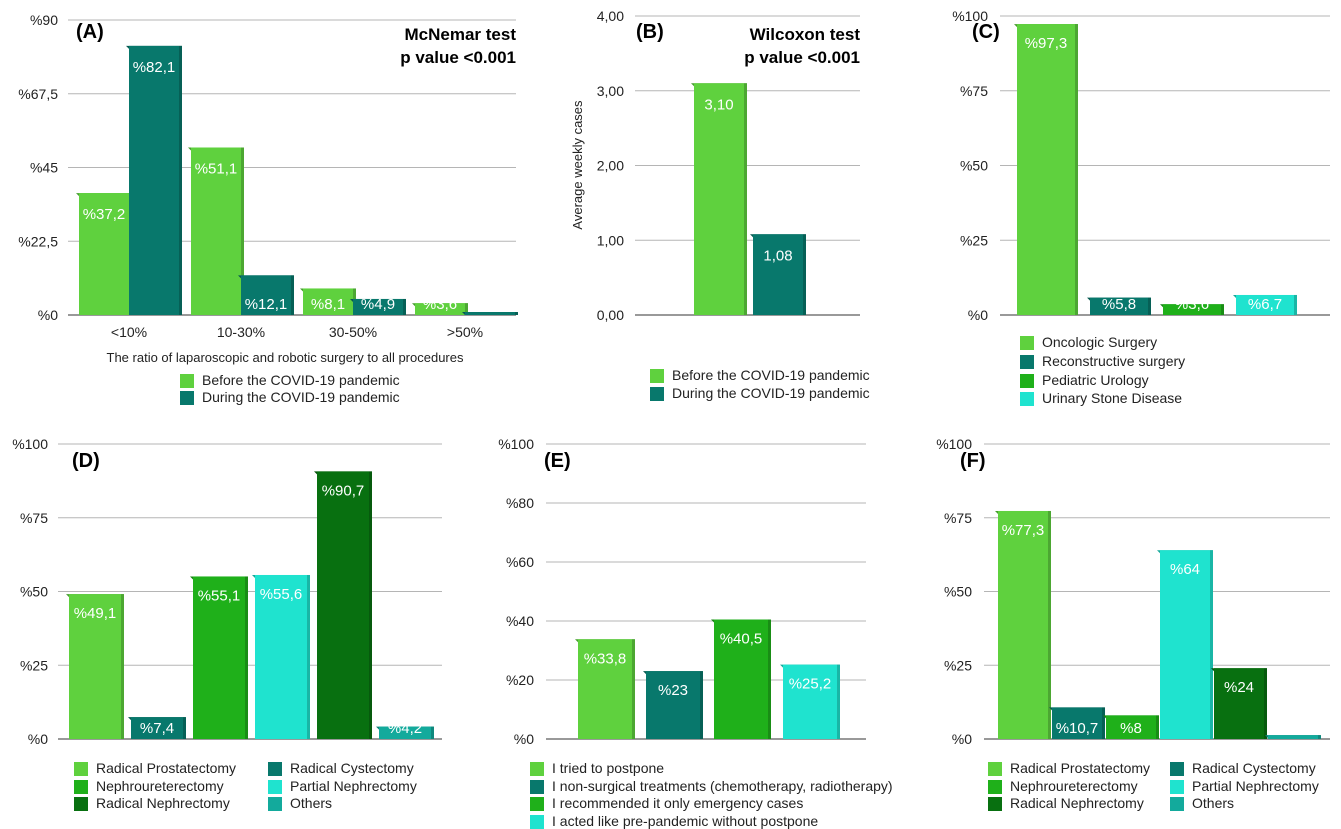 The image size is (1341, 829). Describe the element at coordinates (520, 621) in the screenshot. I see `ytick-label-E-2: %40` at that location.